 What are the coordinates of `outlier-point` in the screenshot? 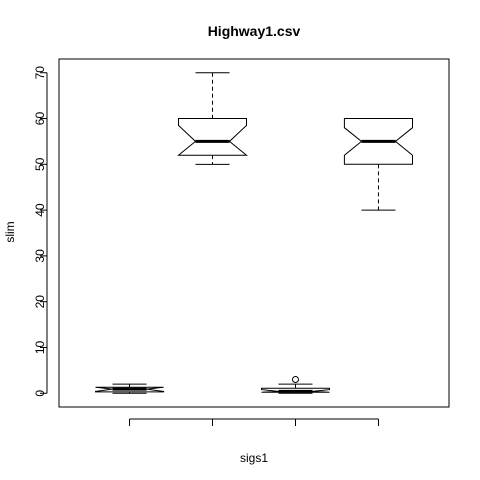 It's located at (295, 380).